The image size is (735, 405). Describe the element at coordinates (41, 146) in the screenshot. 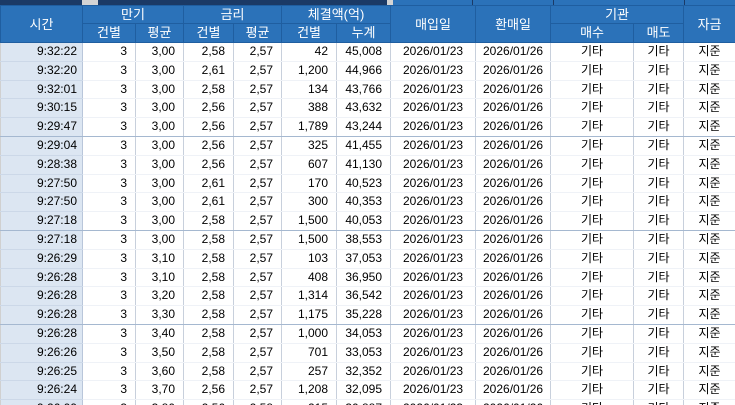

I see `cell-time: 9:29:04` at that location.